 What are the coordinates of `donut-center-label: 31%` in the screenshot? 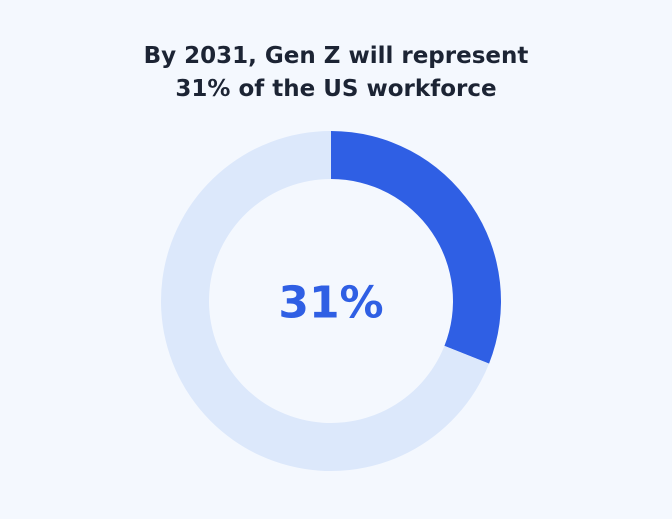 It's located at (330, 303).